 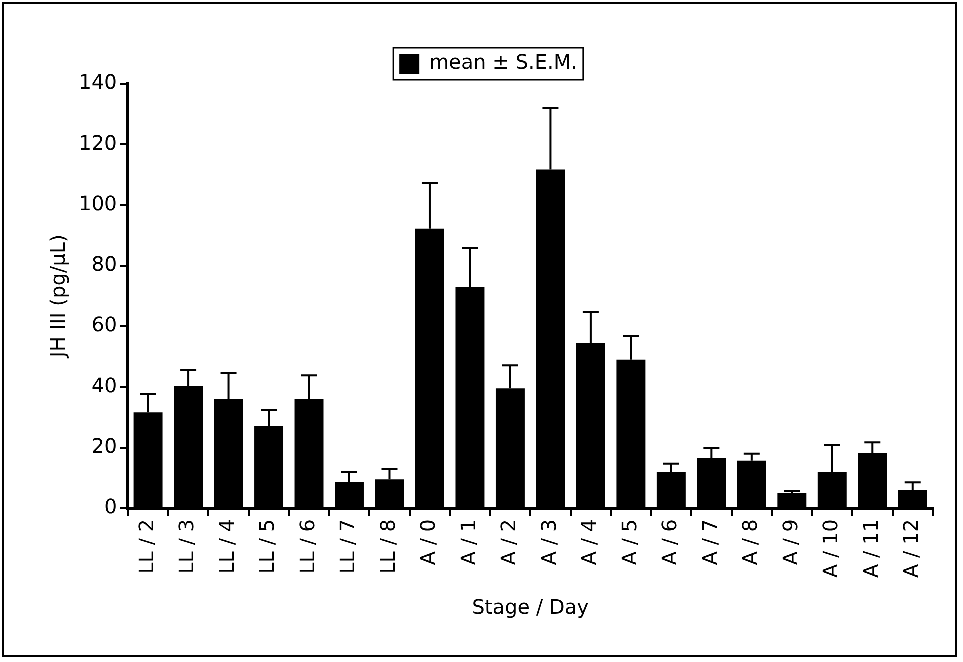 I want to click on x-tick-label: A / 4, so click(x=589, y=542).